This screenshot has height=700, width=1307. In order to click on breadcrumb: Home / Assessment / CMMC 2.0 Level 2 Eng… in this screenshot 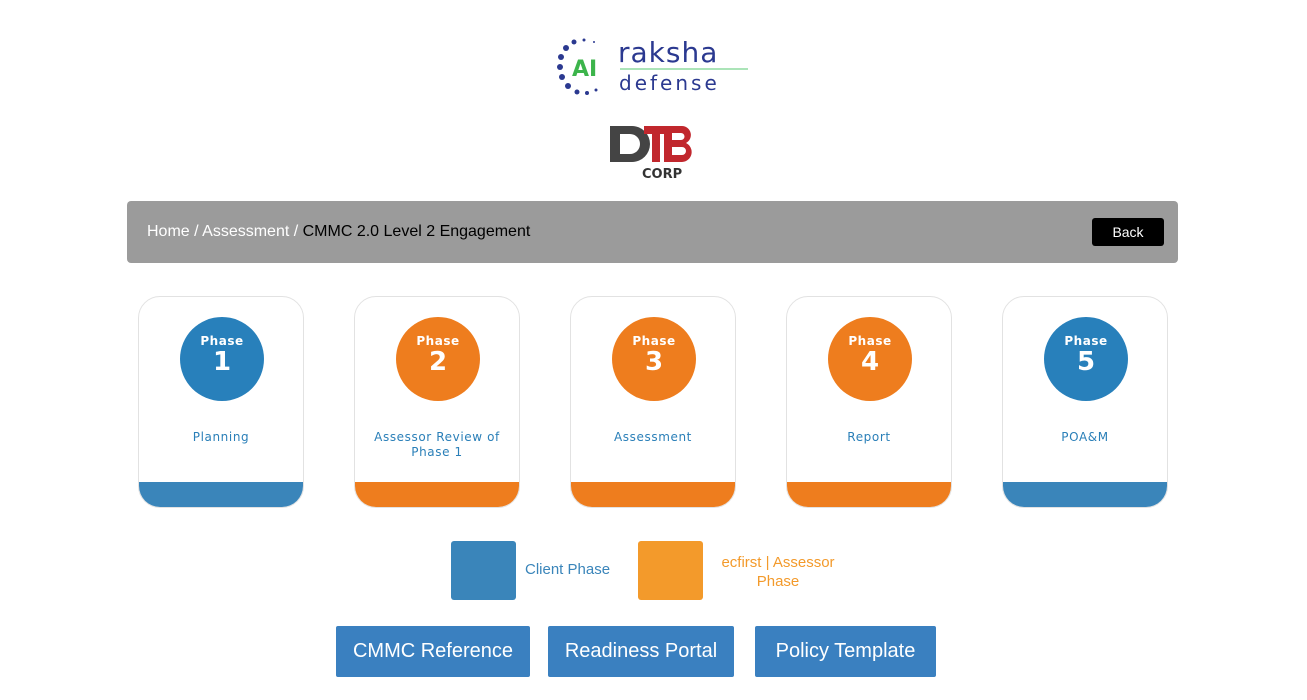, I will do `click(338, 232)`.